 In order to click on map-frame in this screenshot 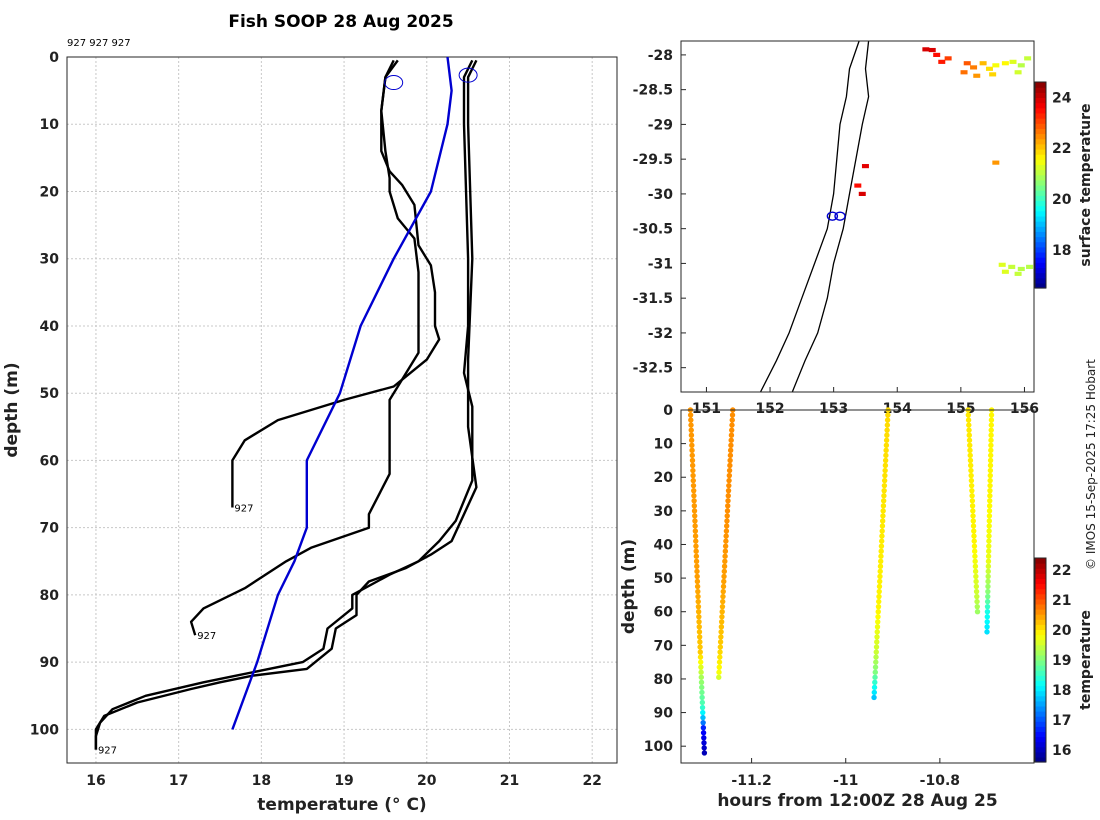, I will do `click(857, 216)`.